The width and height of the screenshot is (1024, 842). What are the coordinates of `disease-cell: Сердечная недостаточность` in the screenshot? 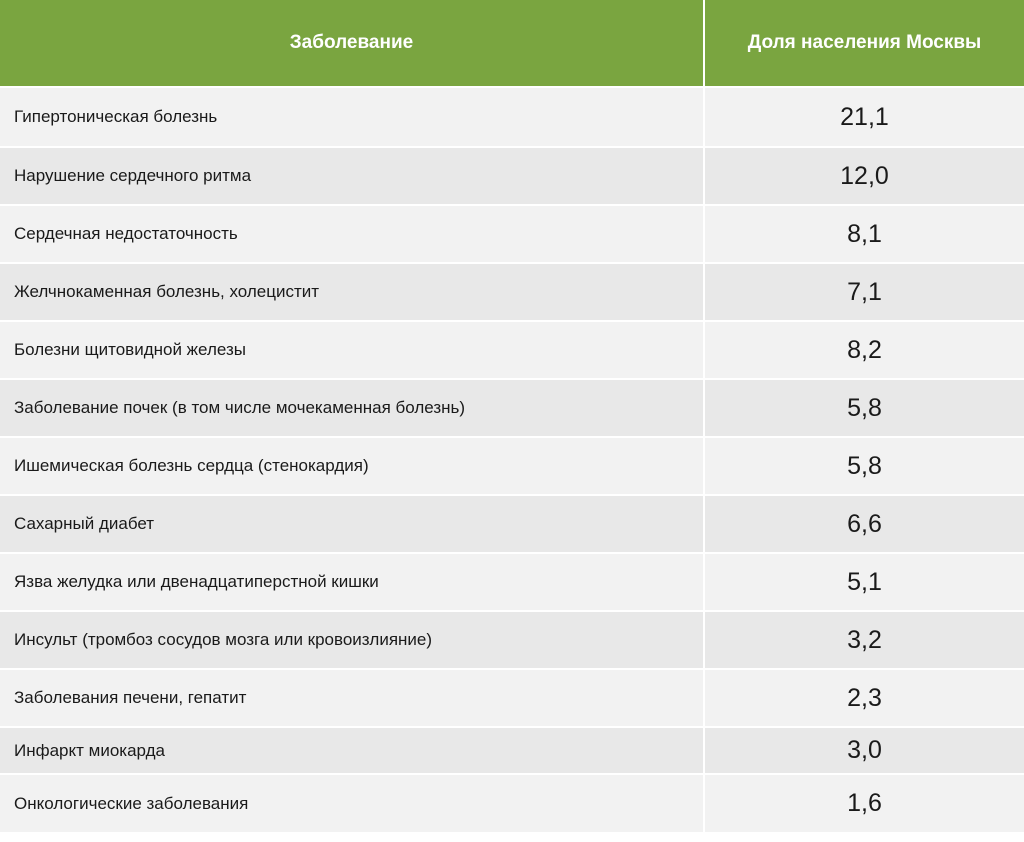 It's located at (352, 234).